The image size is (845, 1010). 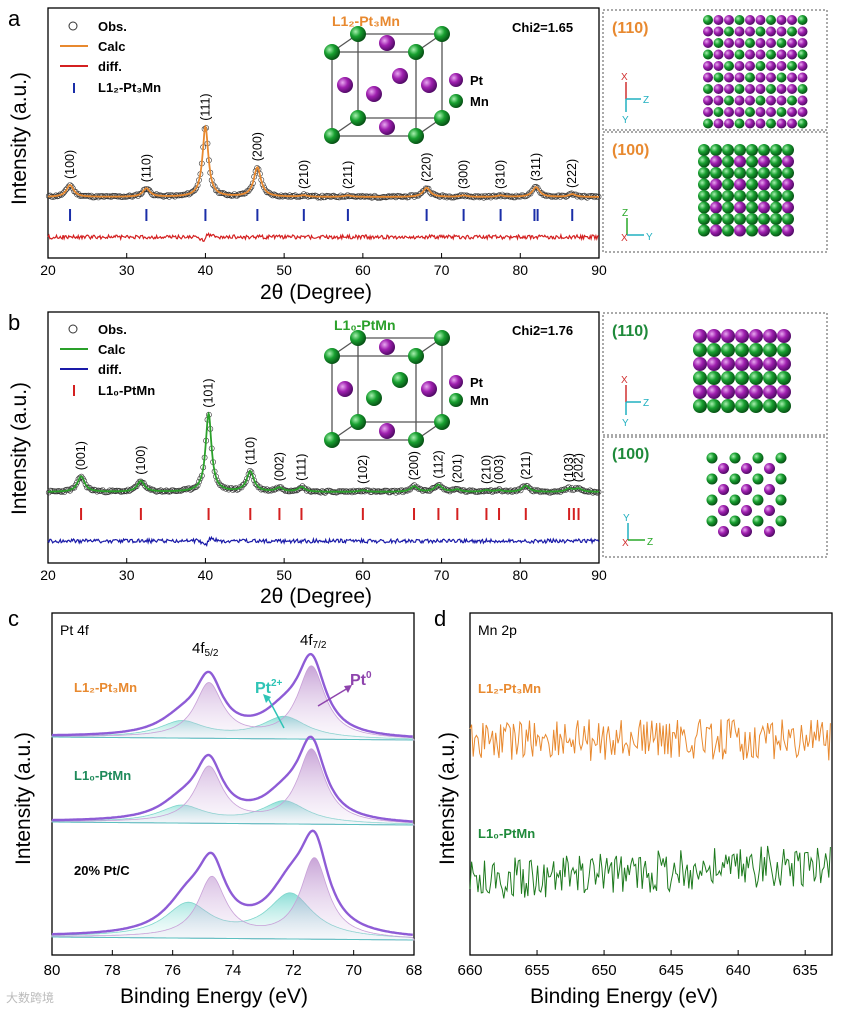 What do you see at coordinates (442, 270) in the screenshot?
I see `x-tick-label: 70` at bounding box center [442, 270].